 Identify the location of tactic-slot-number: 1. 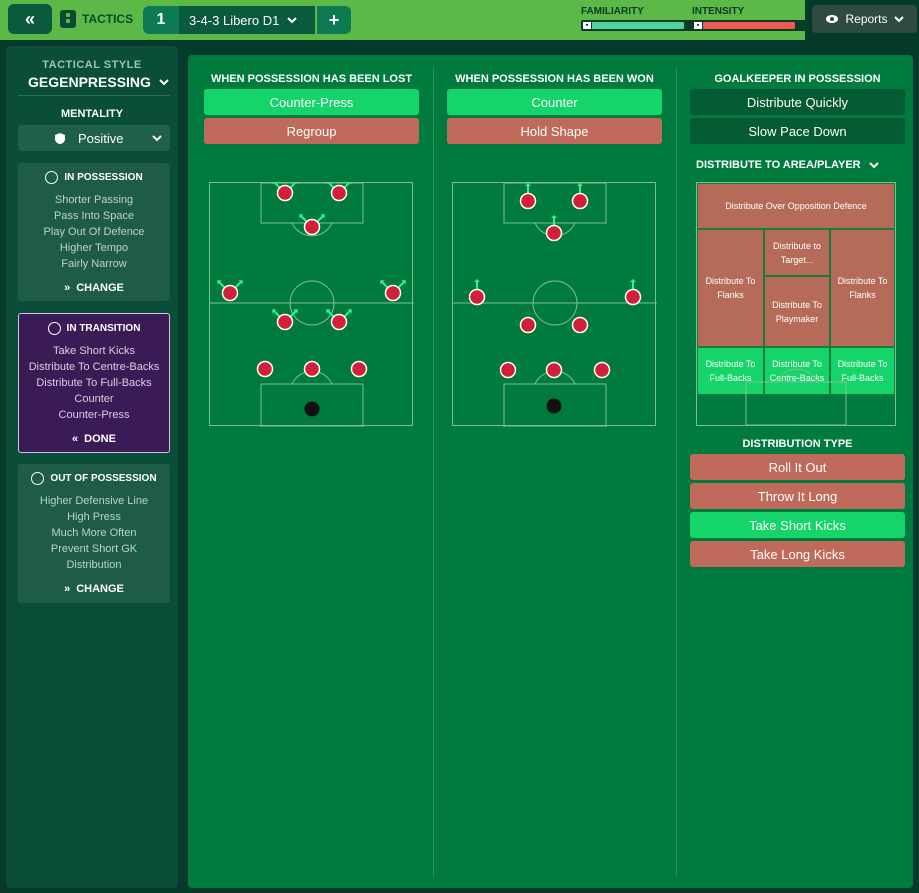
(161, 20).